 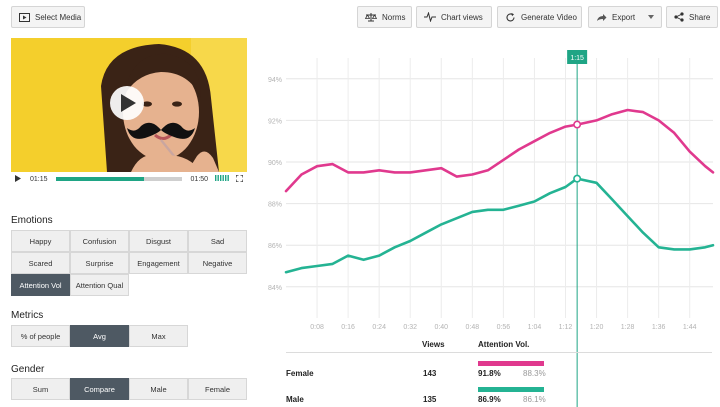 What do you see at coordinates (158, 241) in the screenshot?
I see `emotions-option: Disgust` at bounding box center [158, 241].